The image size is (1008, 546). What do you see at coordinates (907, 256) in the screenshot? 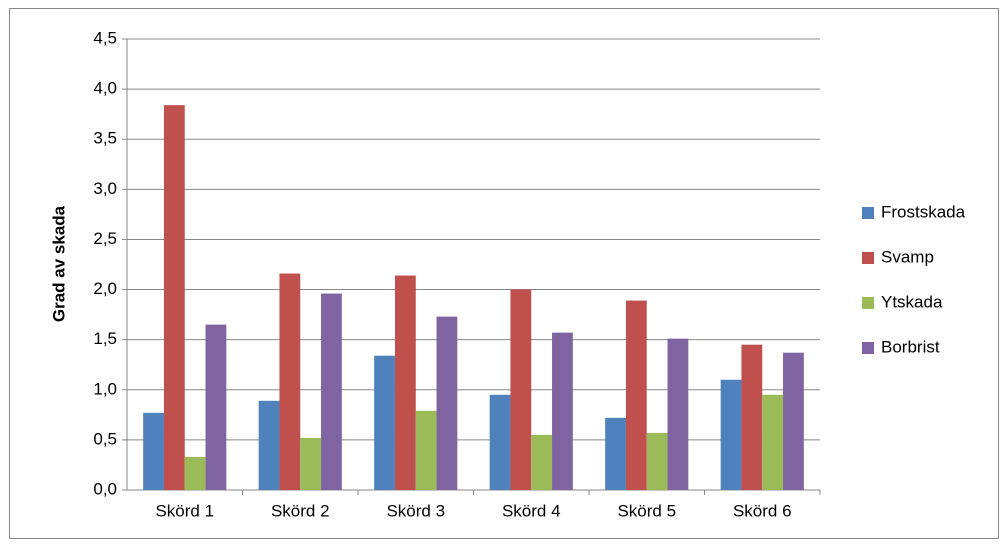
I see `legend-label: Svamp` at bounding box center [907, 256].